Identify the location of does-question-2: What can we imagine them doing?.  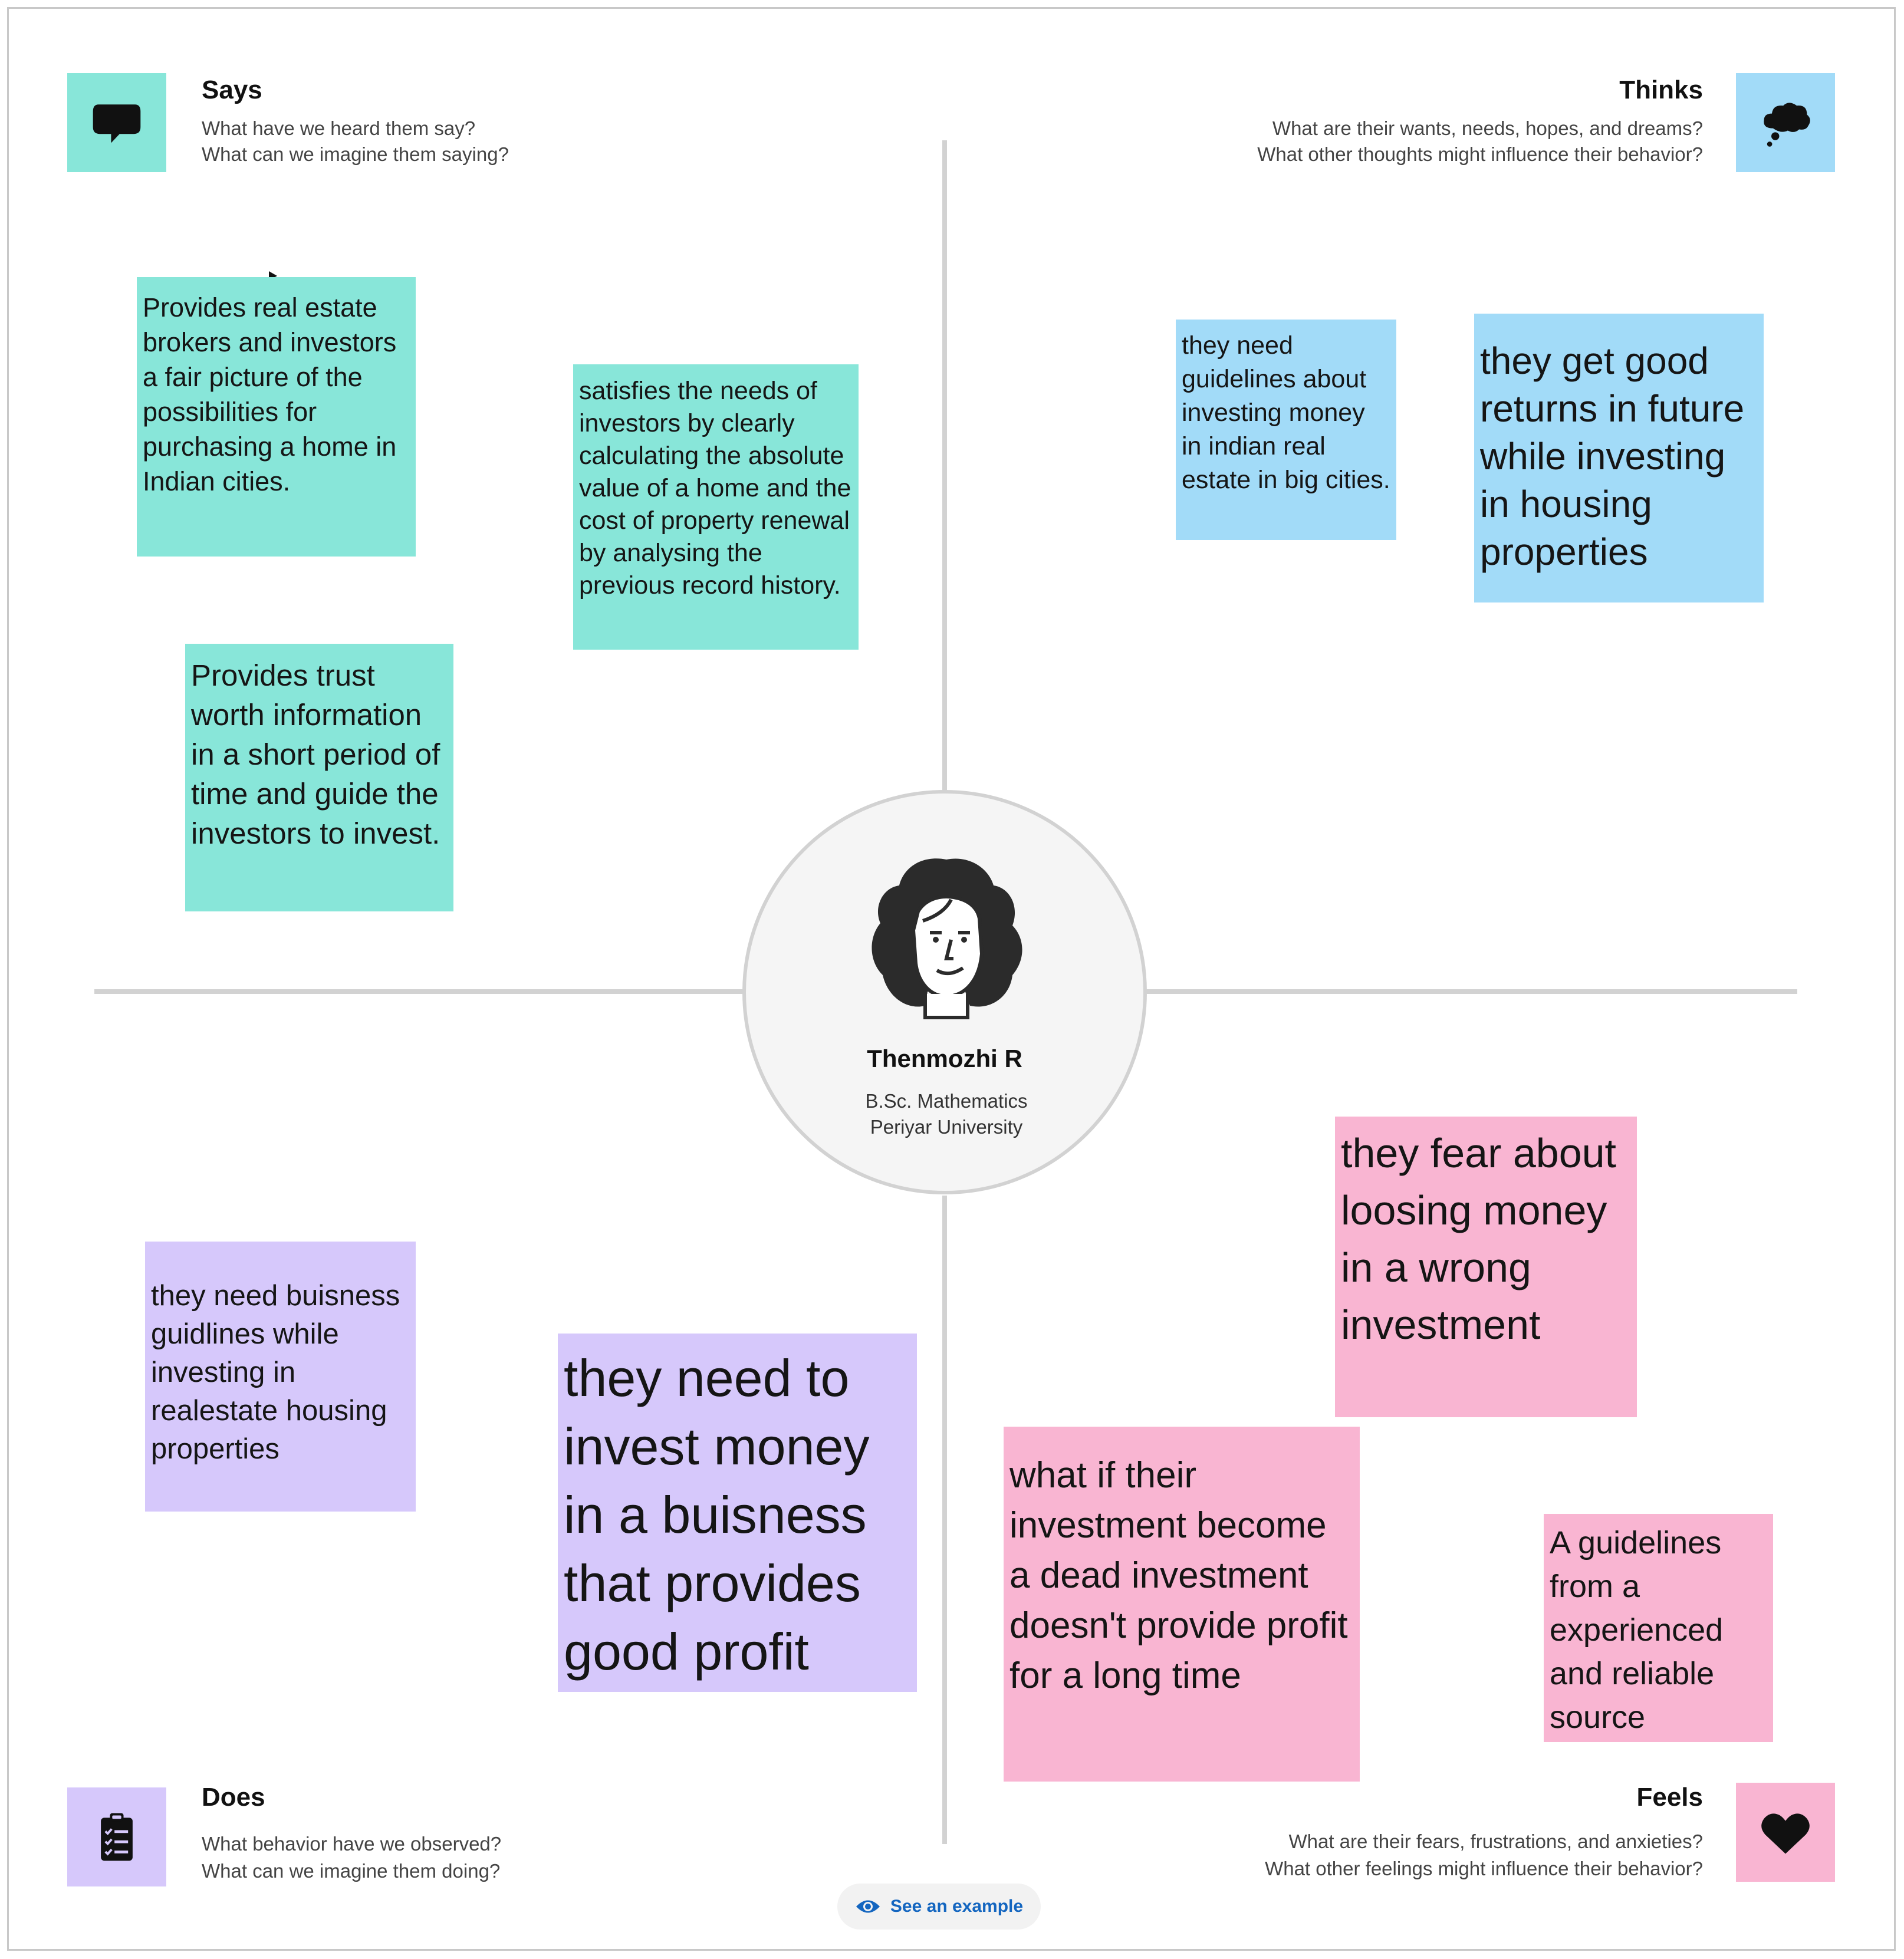
(351, 1871).